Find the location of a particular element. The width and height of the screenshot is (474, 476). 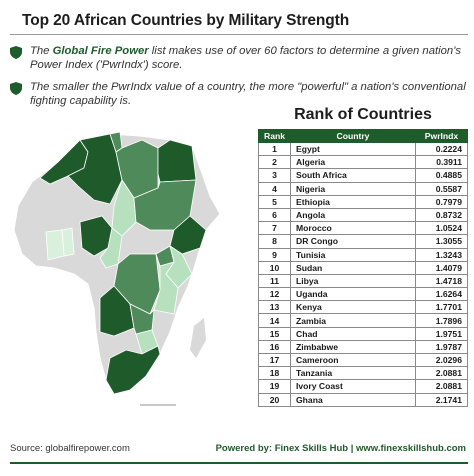

pwrindx-cell: 1.7896 is located at coordinates (441, 320).